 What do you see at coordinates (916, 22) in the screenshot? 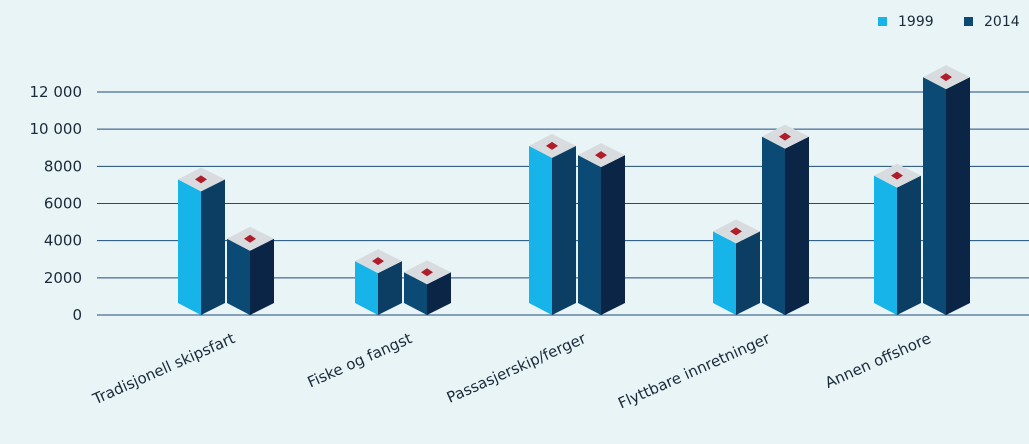
I see `legend-label: 1999` at bounding box center [916, 22].